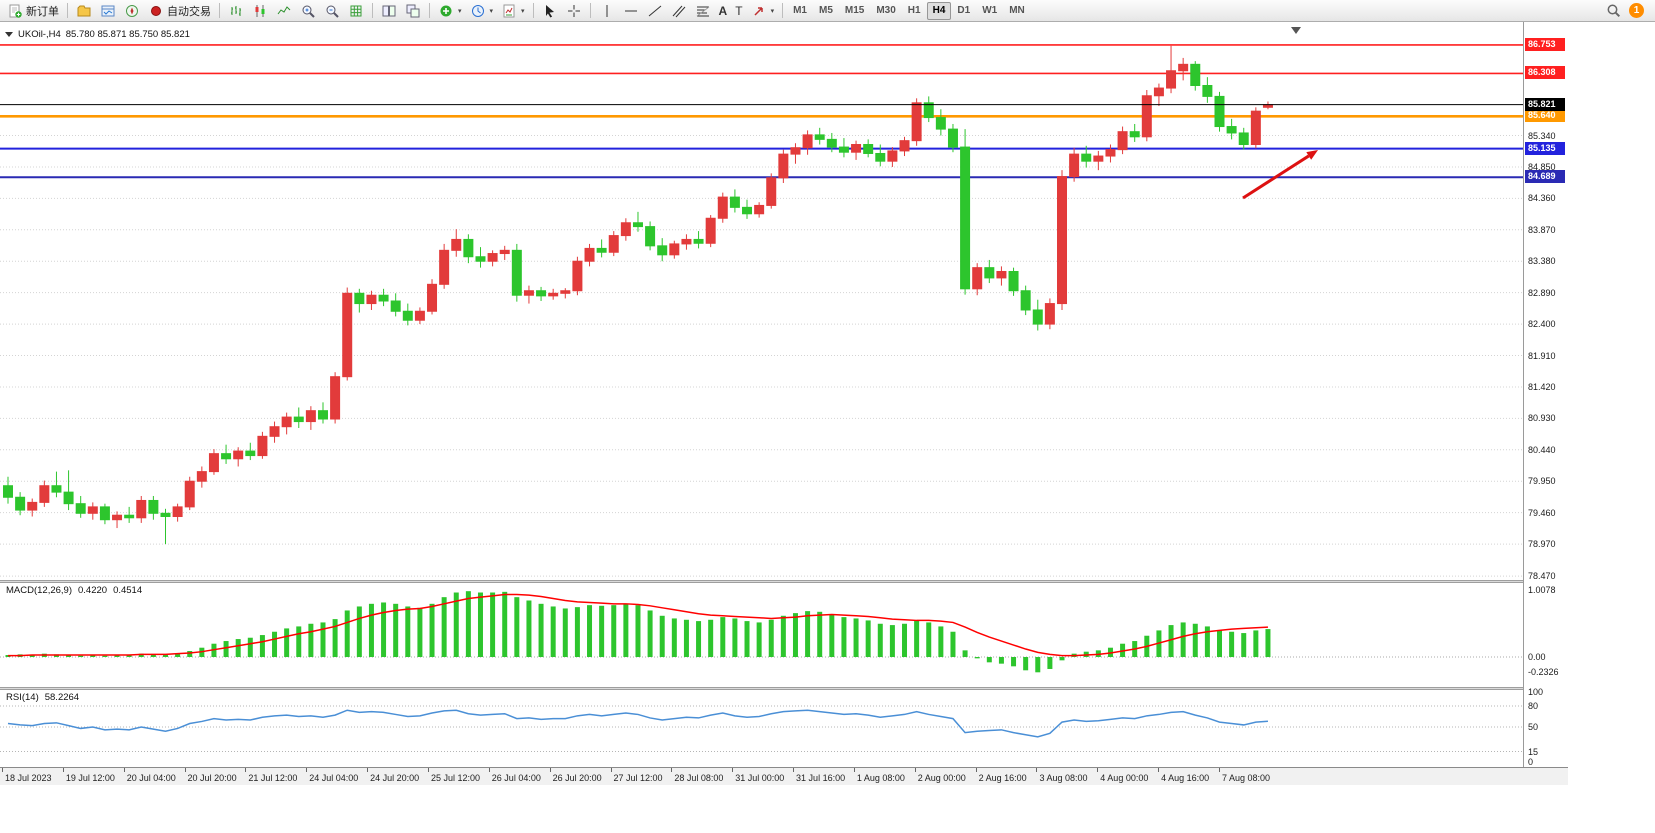 Image resolution: width=1655 pixels, height=833 pixels. Describe the element at coordinates (450, 11) in the screenshot. I see `add-indicator-button: ▾` at that location.